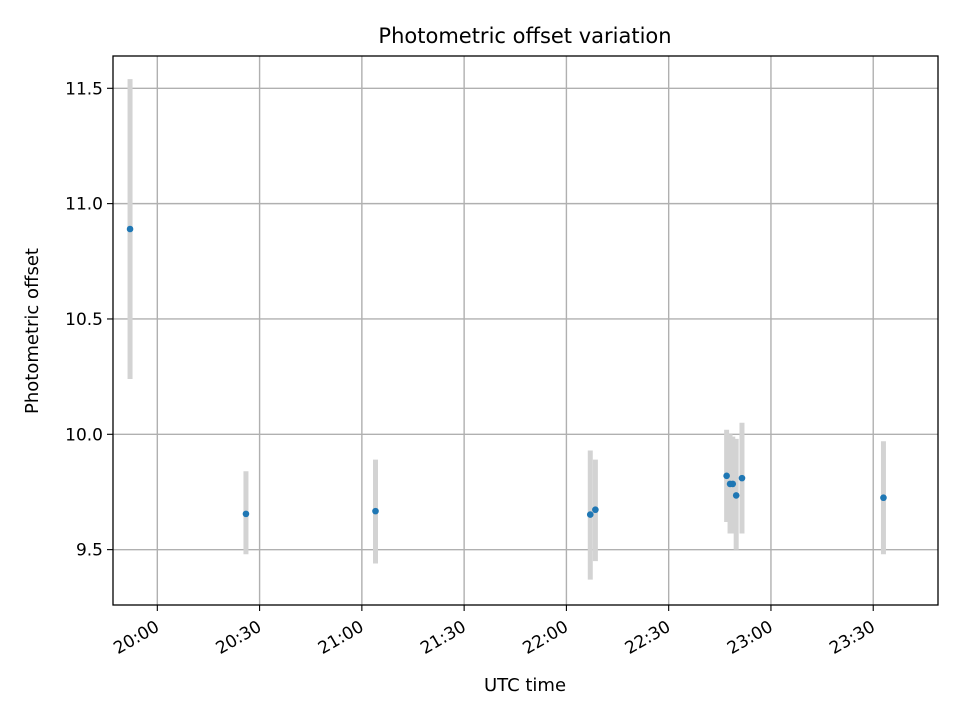  I want to click on x-axis-label: UTC time, so click(525, 685).